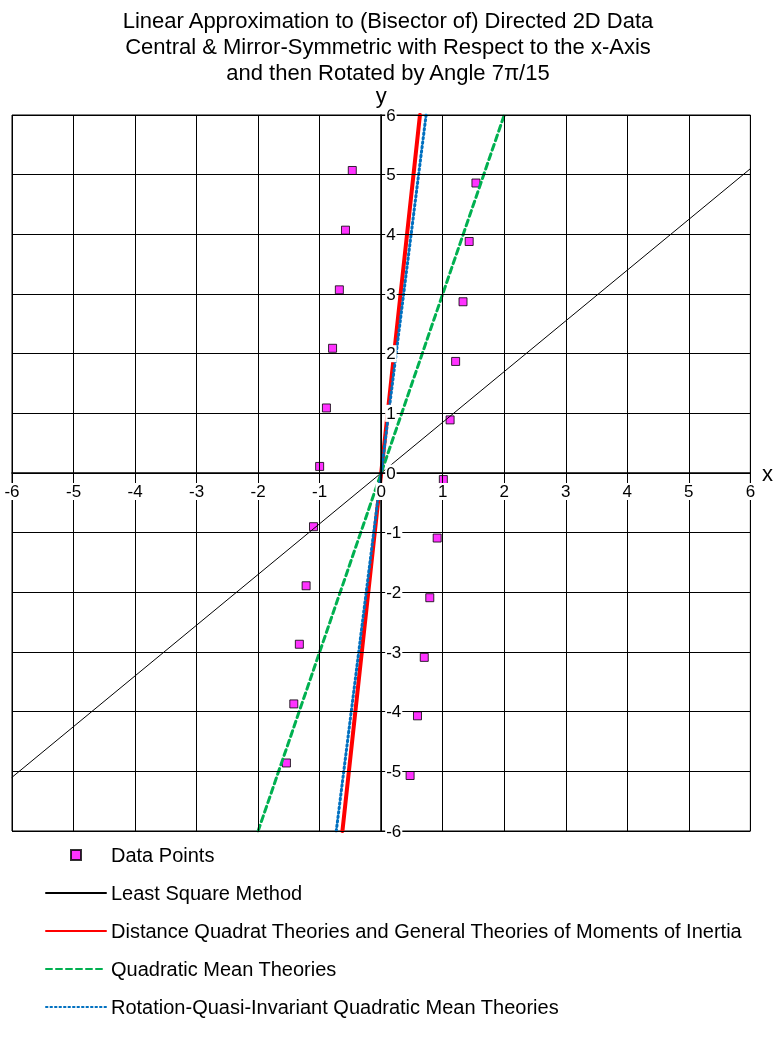 The image size is (776, 1058). What do you see at coordinates (391, 234) in the screenshot?
I see `y-tick-label: 4` at bounding box center [391, 234].